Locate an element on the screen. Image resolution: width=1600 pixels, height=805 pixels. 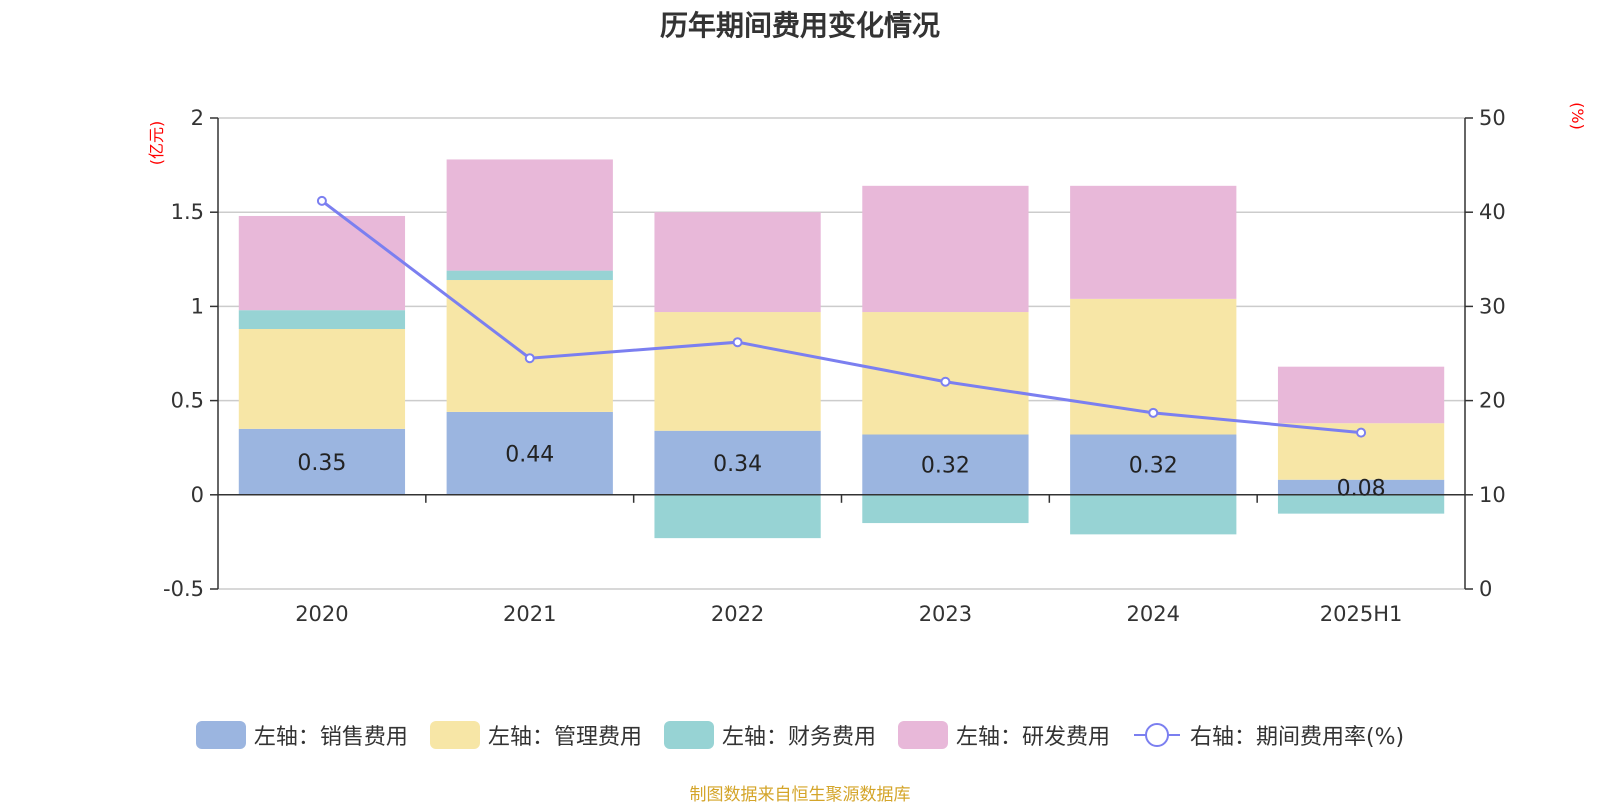
left-axis-unit: (亿元) is located at coordinates (156, 143).